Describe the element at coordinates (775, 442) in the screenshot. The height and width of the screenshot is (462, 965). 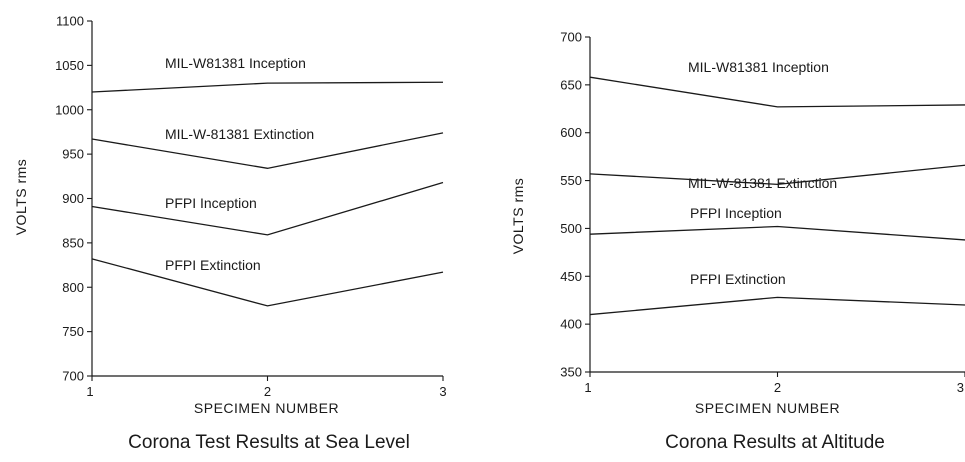
I see `chart-title: Corona Results at Altitude` at that location.